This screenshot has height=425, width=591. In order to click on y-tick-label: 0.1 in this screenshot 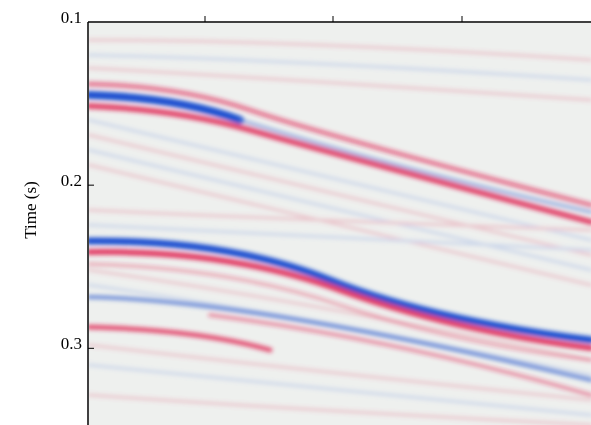, I will do `click(71, 17)`.